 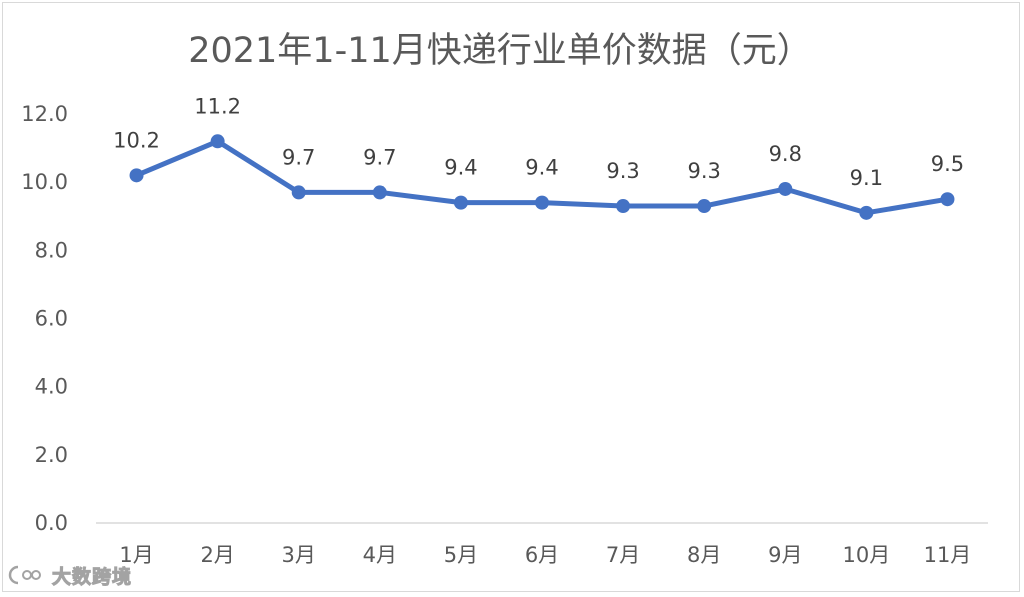 I want to click on x-tick-label: 7月, so click(x=623, y=555).